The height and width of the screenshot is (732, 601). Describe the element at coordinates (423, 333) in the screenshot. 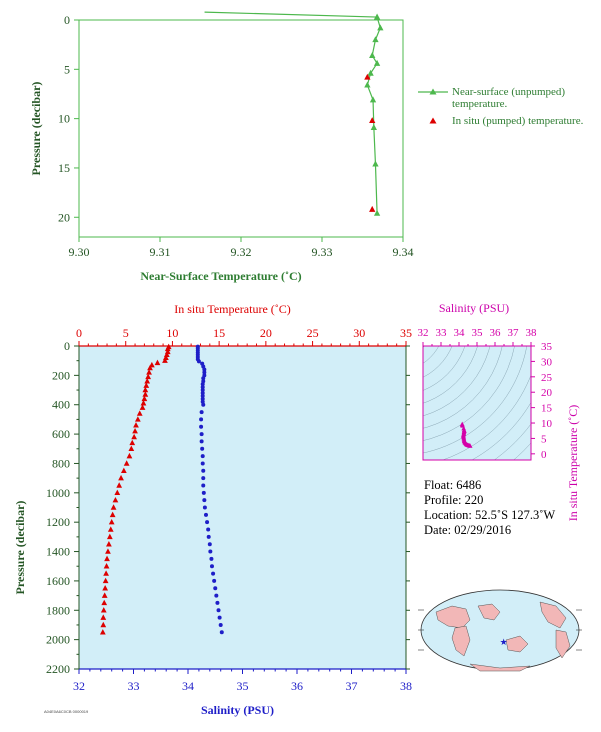

I see `ts-salinity-tick-label: 32` at that location.